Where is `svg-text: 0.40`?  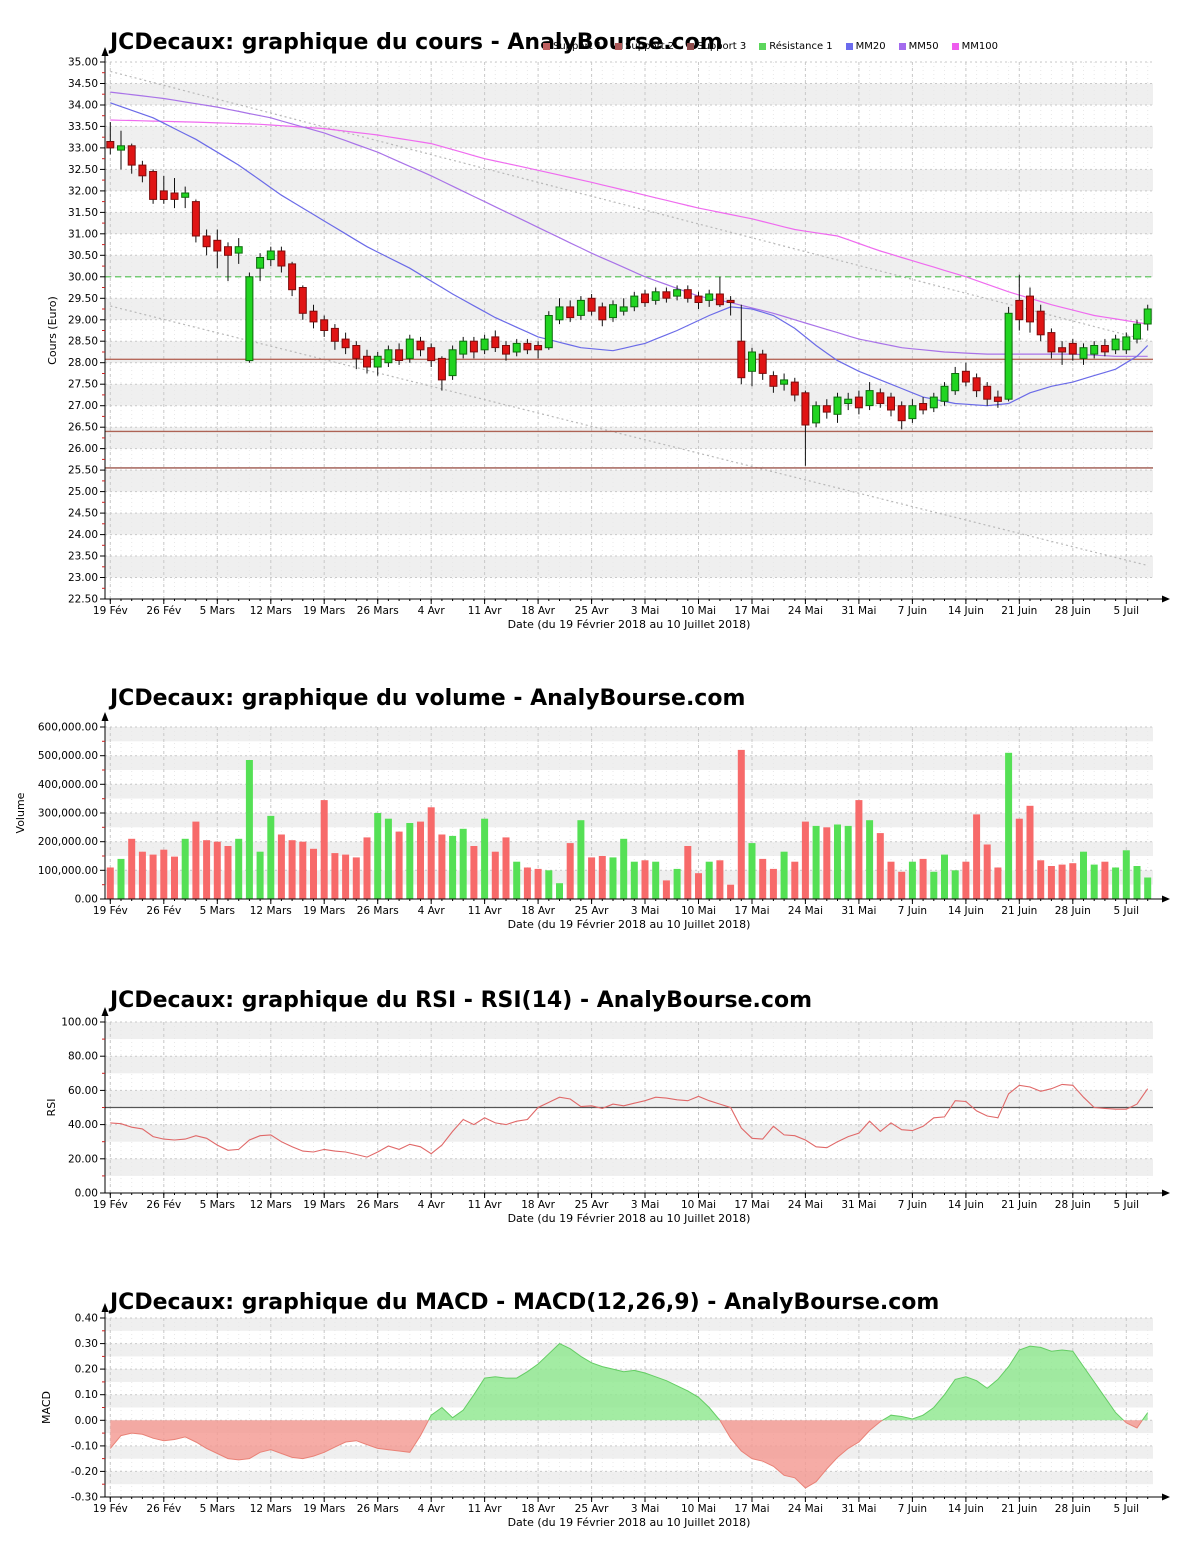
svg-text: 0.40 is located at coordinates (86, 1319).